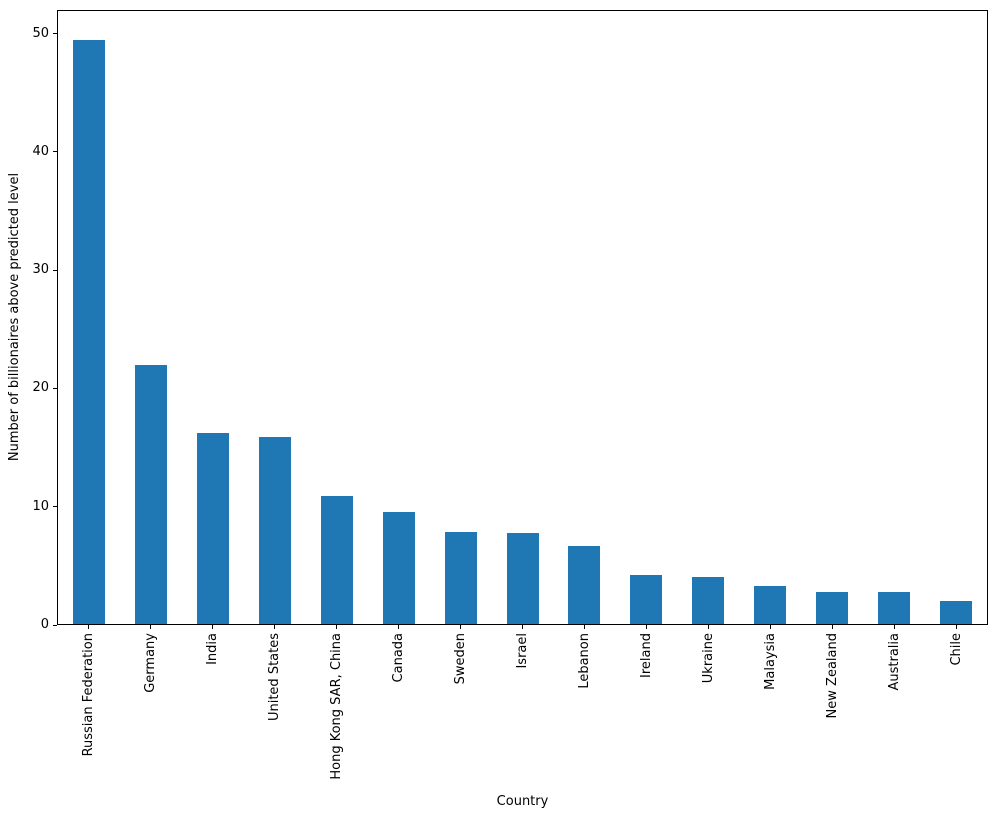 The image size is (997, 821). Describe the element at coordinates (275, 677) in the screenshot. I see `x-tick-label: United States` at that location.